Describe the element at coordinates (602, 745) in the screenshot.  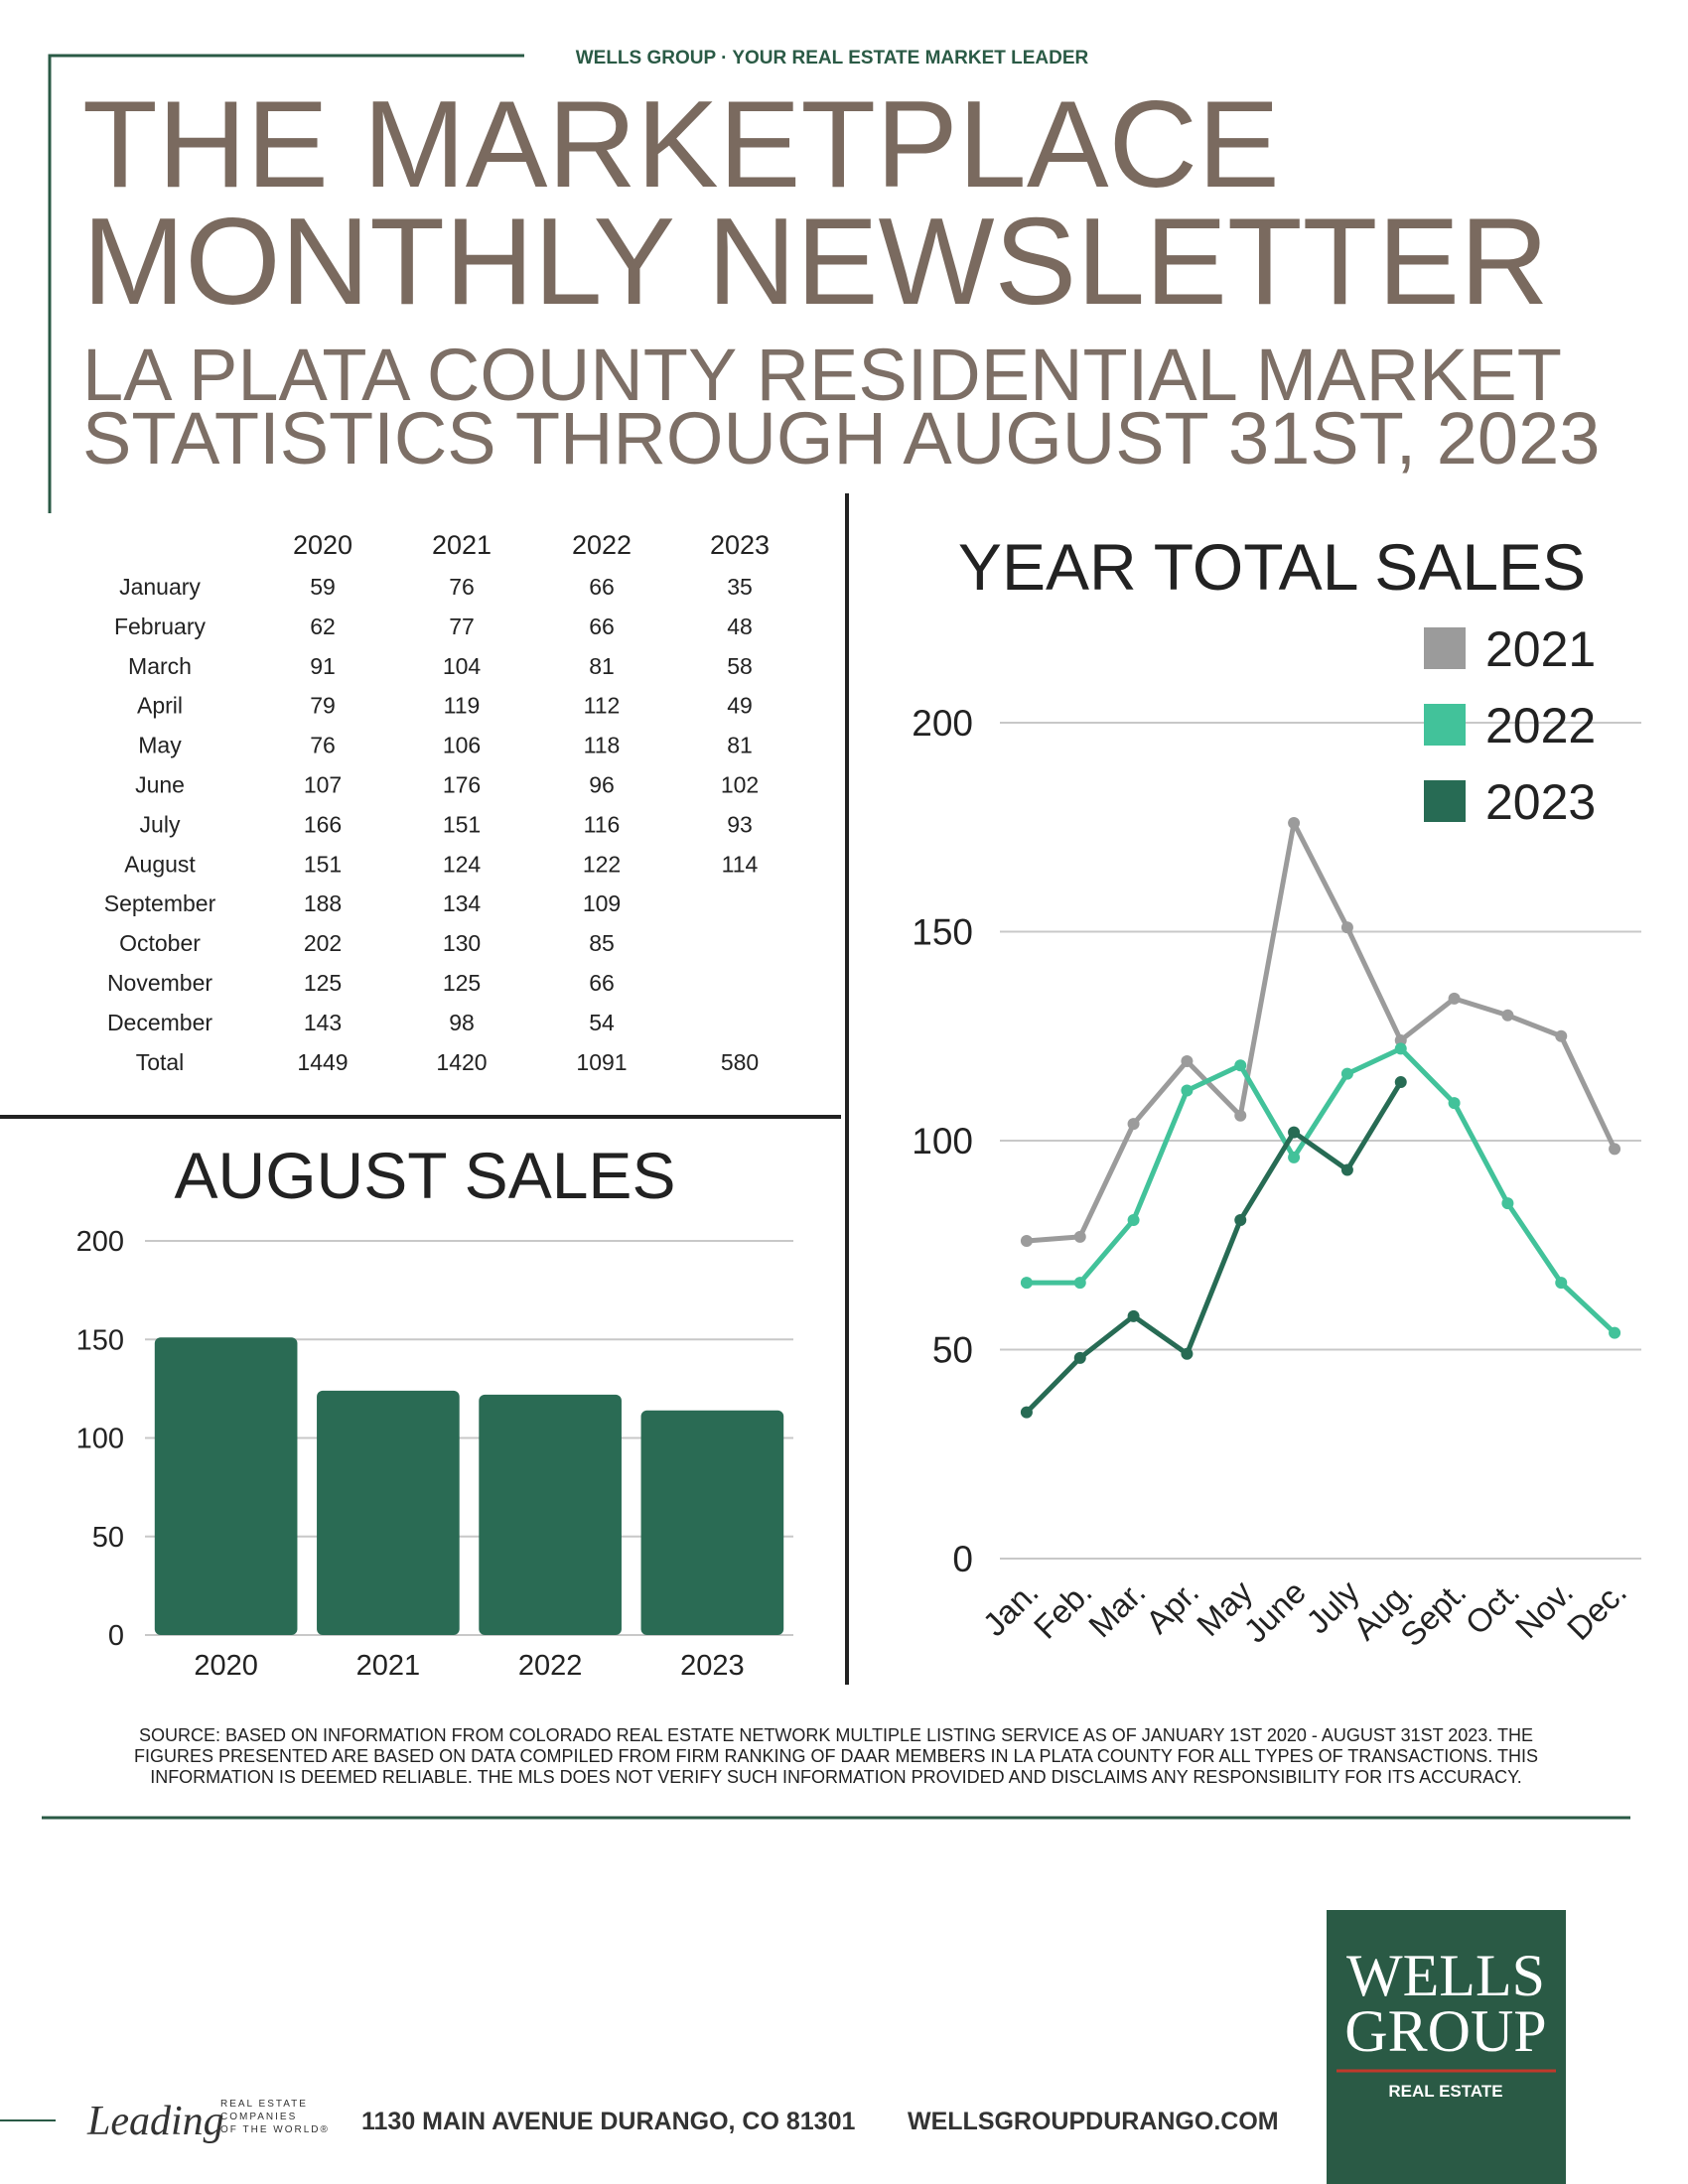
I see `table-cell: 118` at that location.